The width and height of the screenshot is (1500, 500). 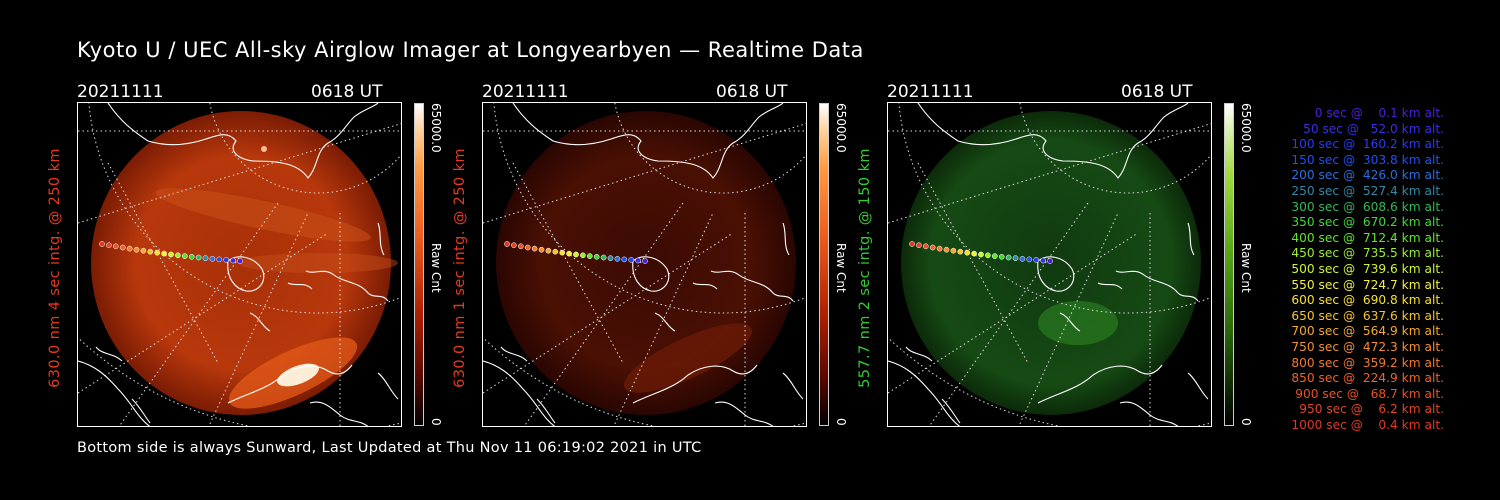 I want to click on legend-entry: 200 sec @ 426.0 km alt., so click(x=1367, y=175).